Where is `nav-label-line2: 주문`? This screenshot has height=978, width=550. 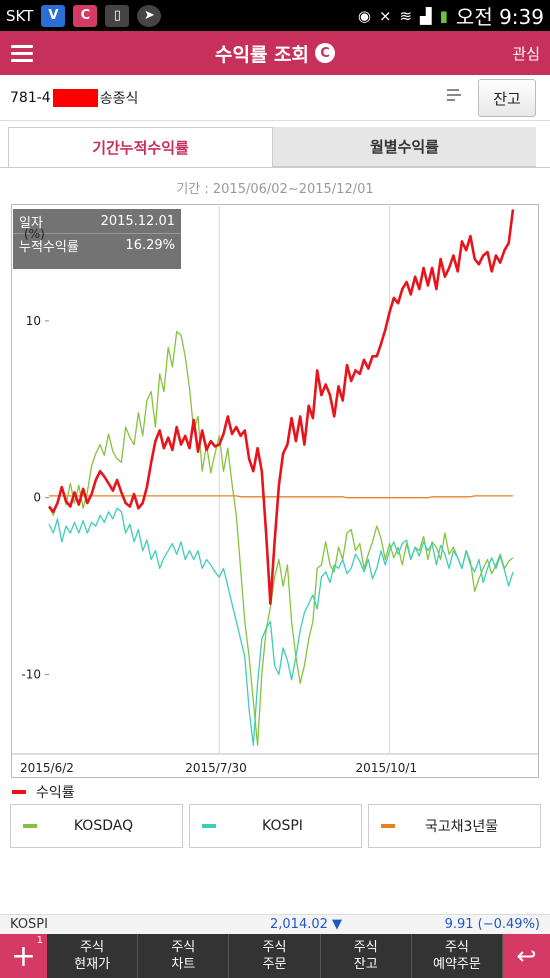
nav-label-line2: 주문 is located at coordinates (274, 964).